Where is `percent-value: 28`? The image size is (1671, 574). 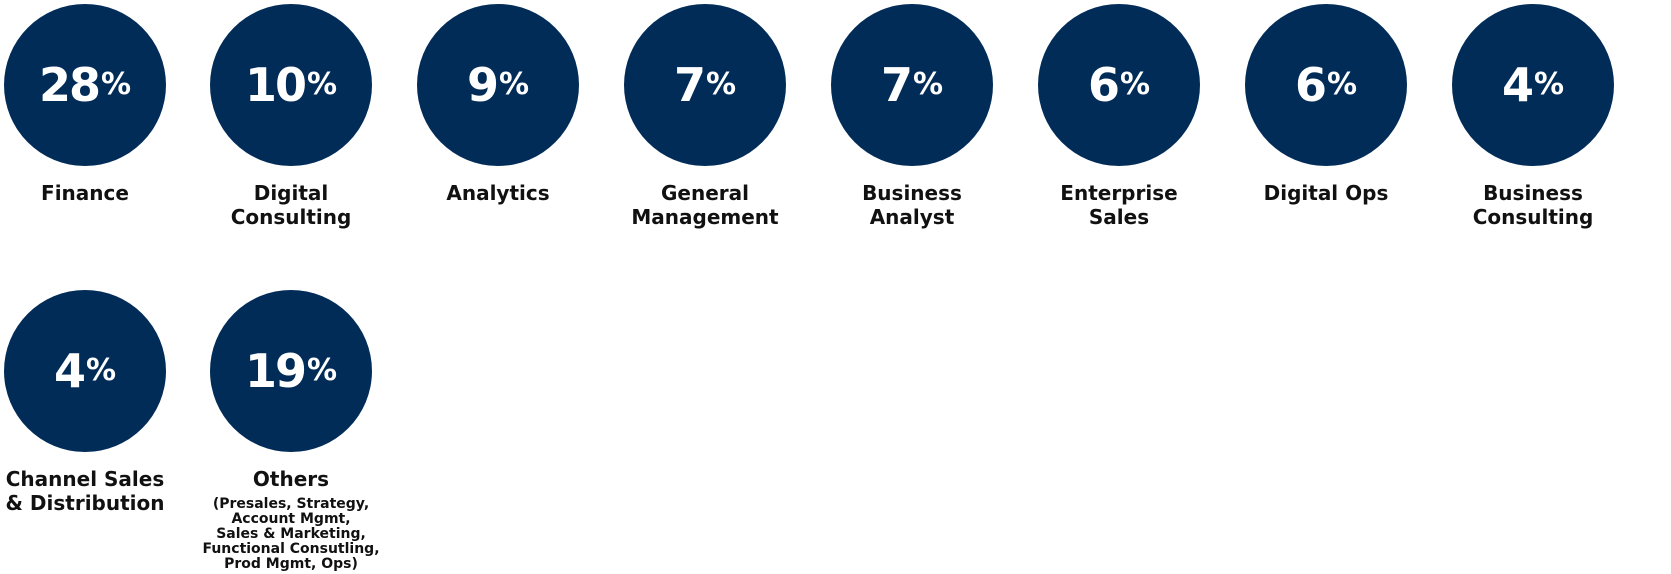 percent-value: 28 is located at coordinates (69, 85).